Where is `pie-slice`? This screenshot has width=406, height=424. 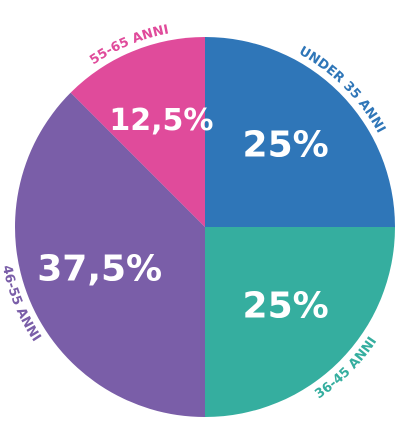 pie-slice is located at coordinates (137, 132).